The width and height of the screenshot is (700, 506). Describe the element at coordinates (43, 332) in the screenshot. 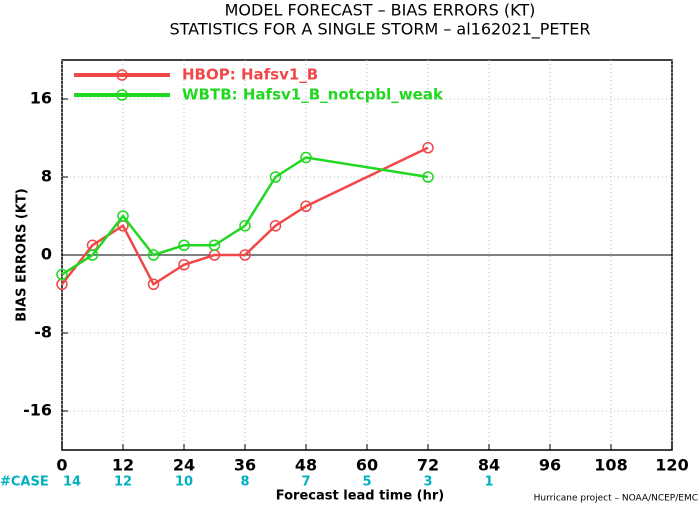

I see `y-tick-label: -8` at that location.